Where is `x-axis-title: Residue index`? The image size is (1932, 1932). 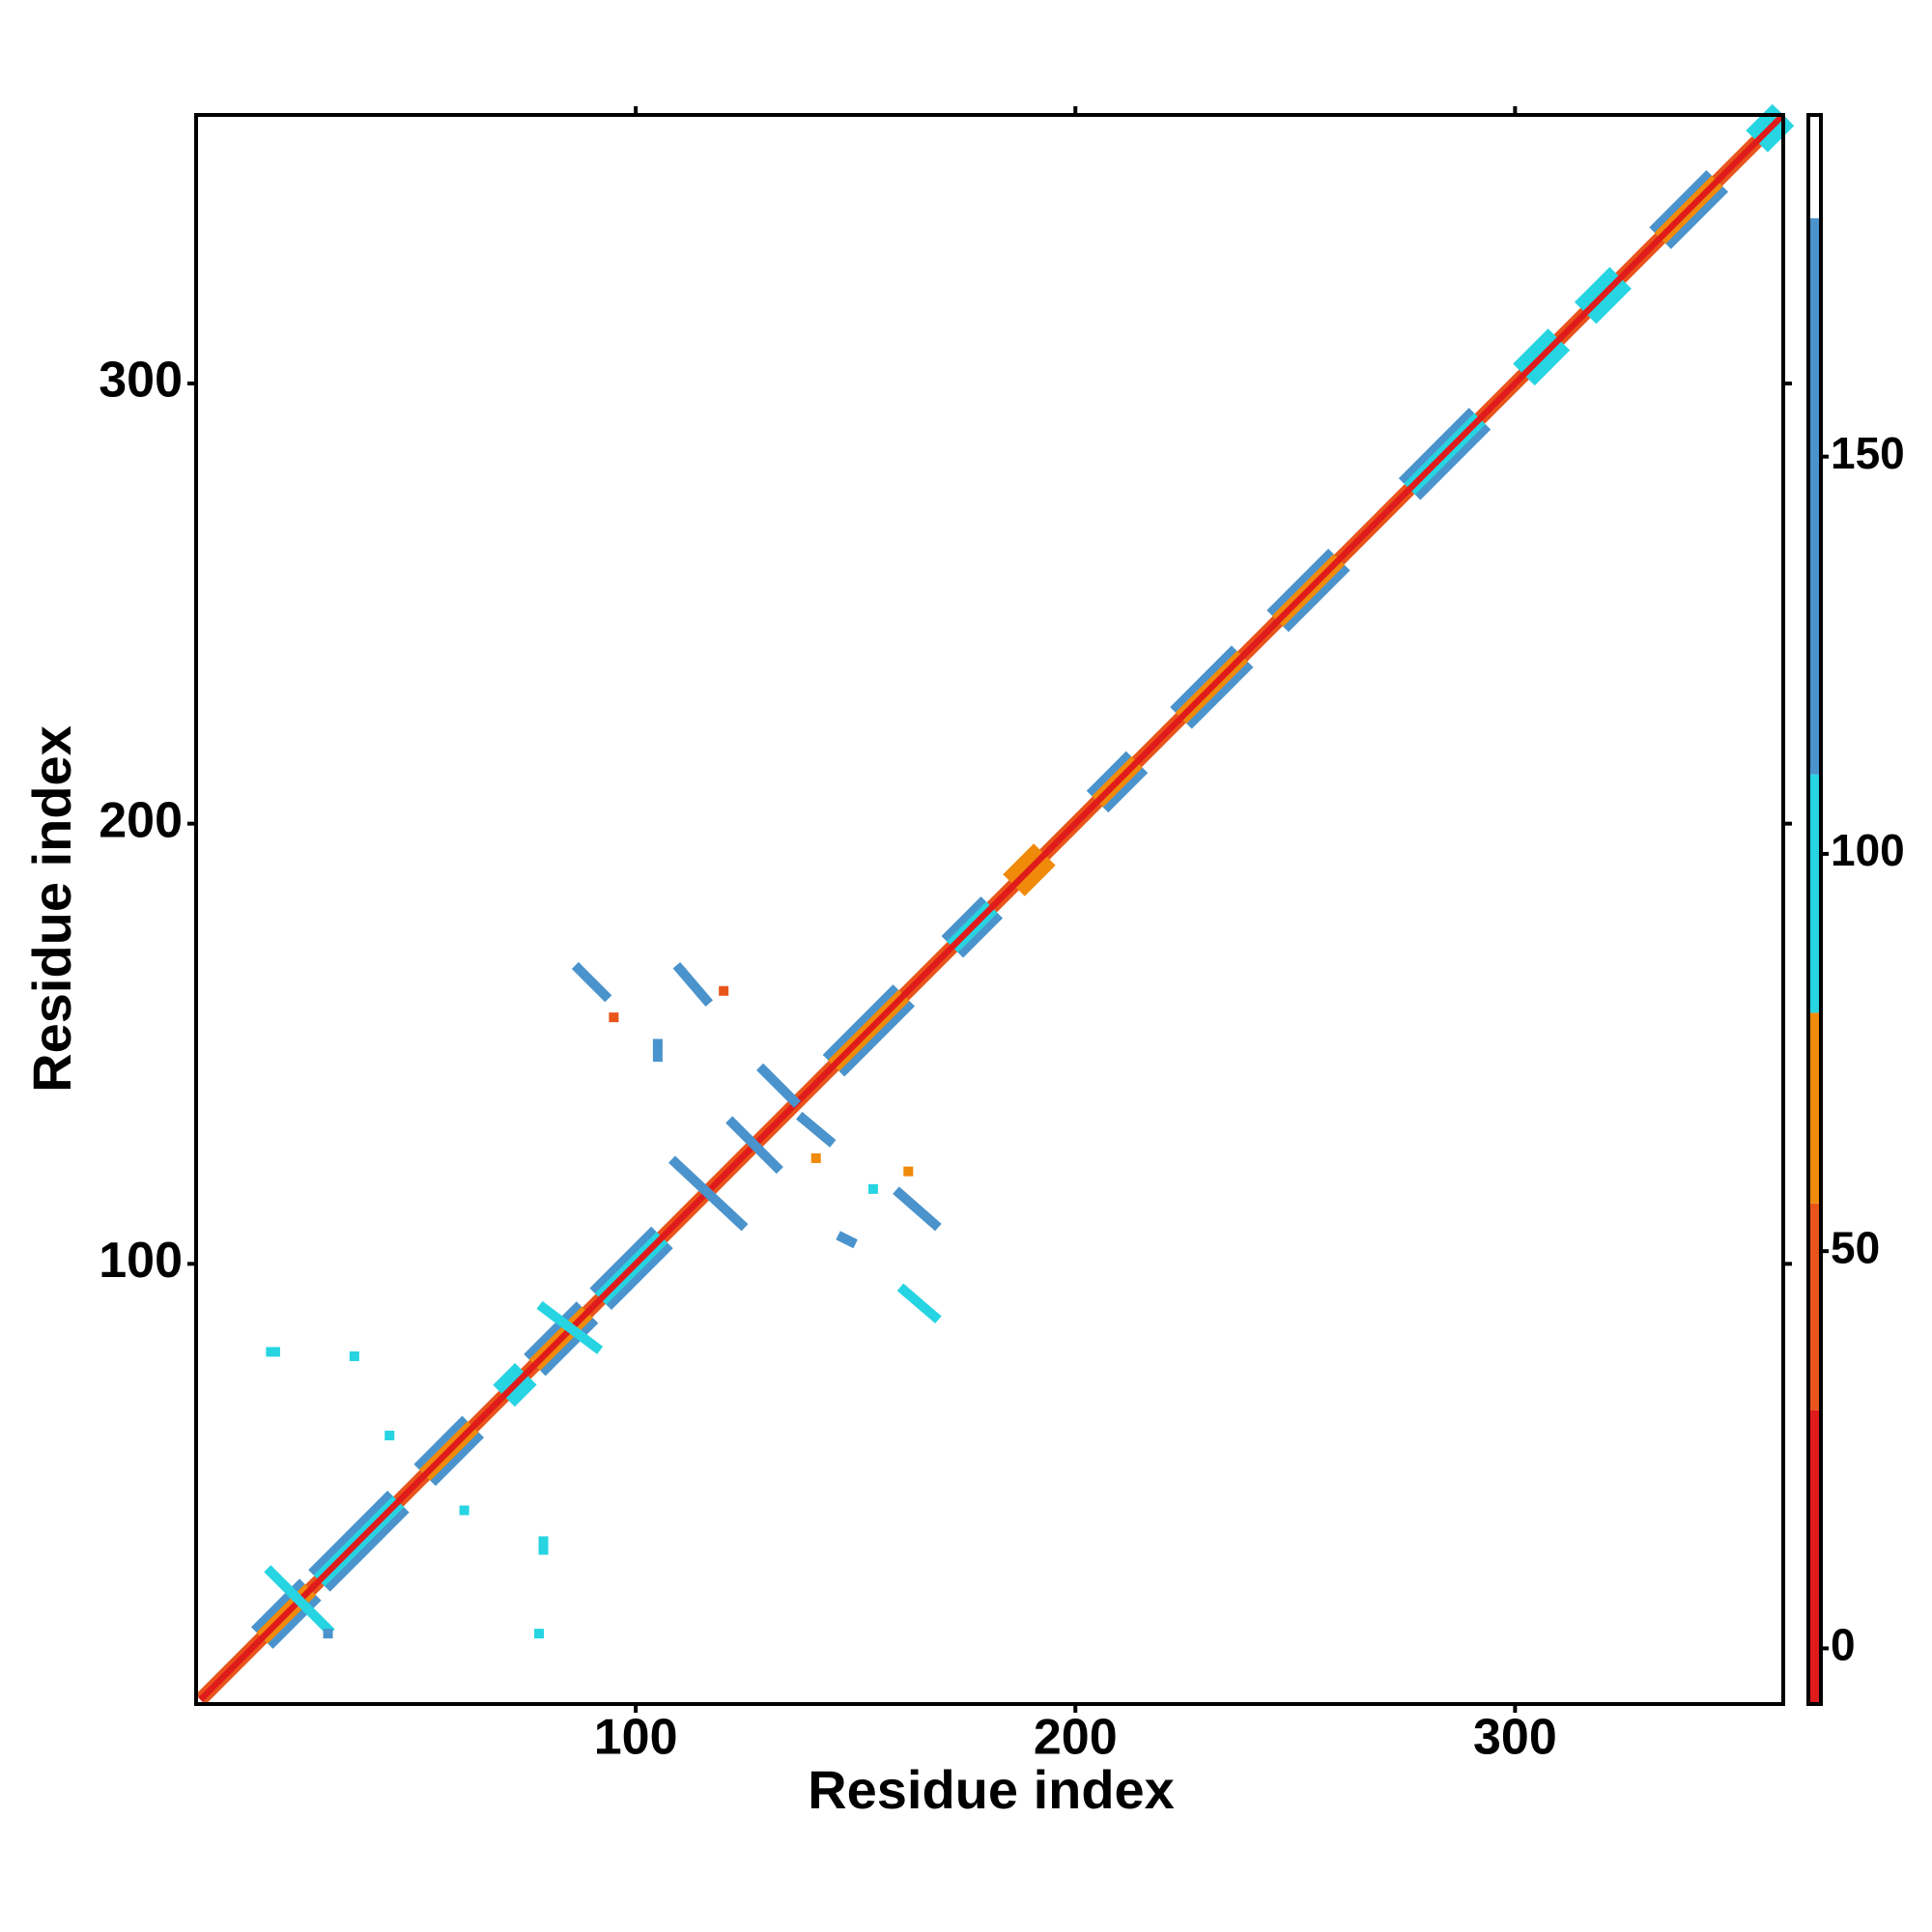
x-axis-title: Residue index is located at coordinates (992, 1789).